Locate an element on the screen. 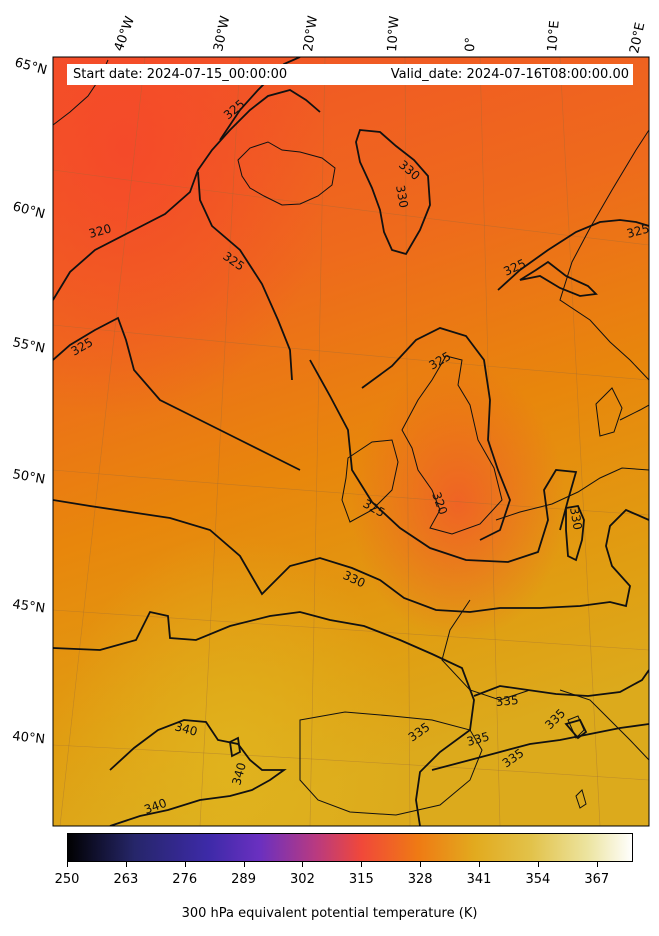  colorbar is located at coordinates (350, 847).